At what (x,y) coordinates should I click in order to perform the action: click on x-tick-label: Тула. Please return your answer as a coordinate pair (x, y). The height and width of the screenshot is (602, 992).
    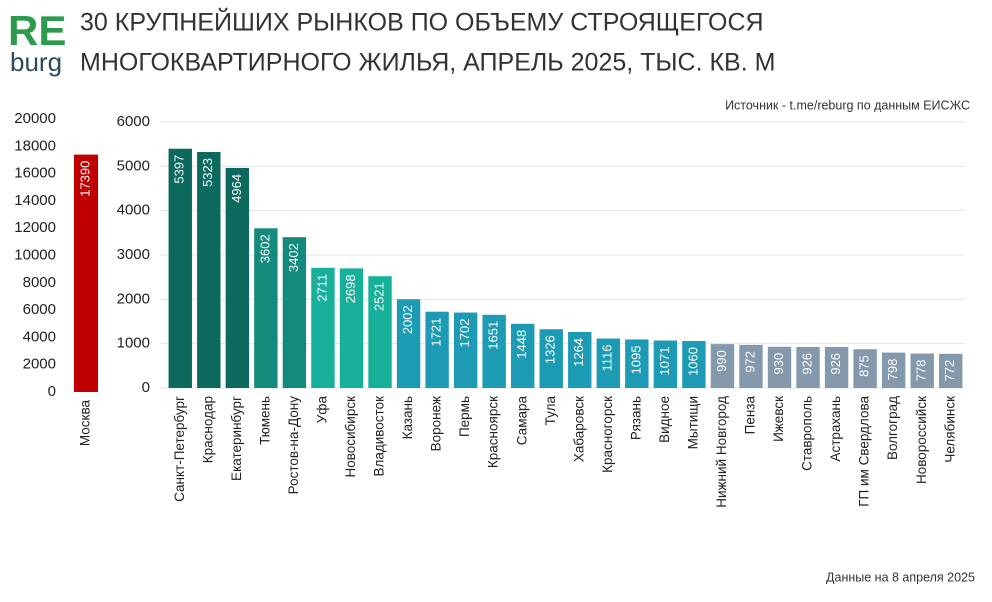
    Looking at the image, I should click on (550, 411).